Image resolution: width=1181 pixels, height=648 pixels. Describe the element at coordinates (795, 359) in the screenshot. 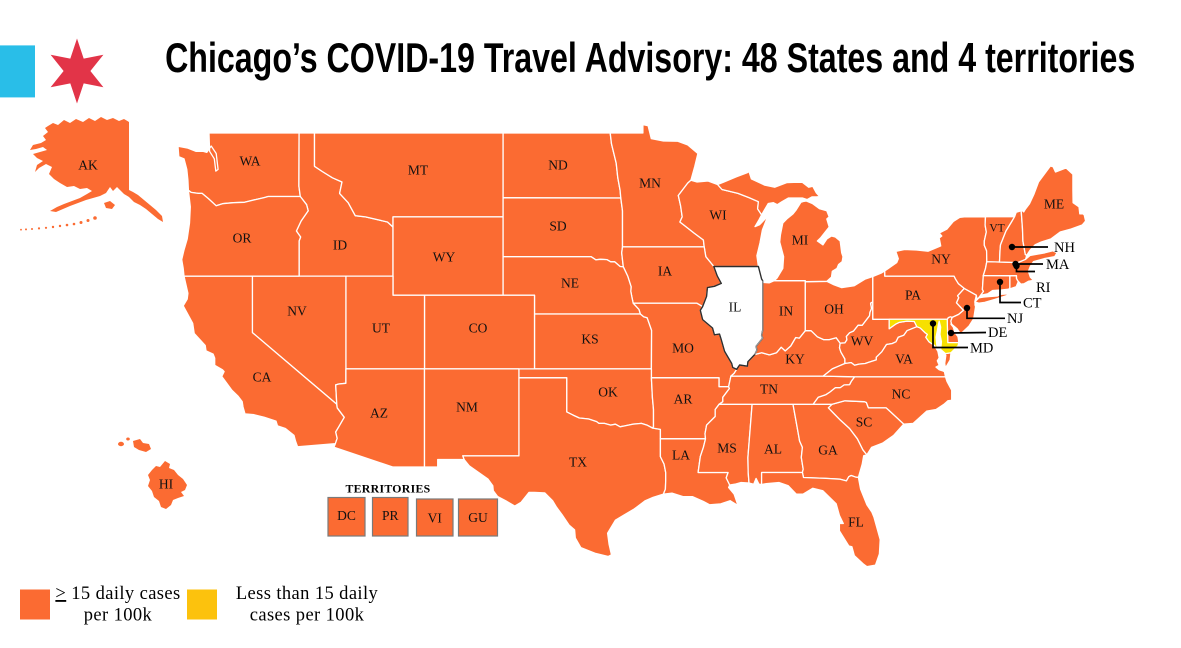

I see `svg-text: KY` at that location.